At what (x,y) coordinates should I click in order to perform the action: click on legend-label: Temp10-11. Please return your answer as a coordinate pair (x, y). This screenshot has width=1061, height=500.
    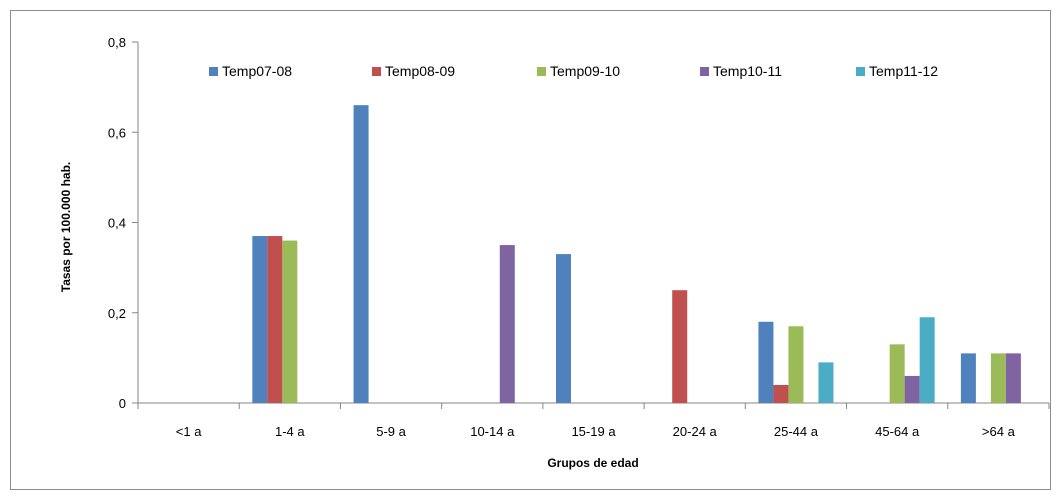
    Looking at the image, I should click on (747, 71).